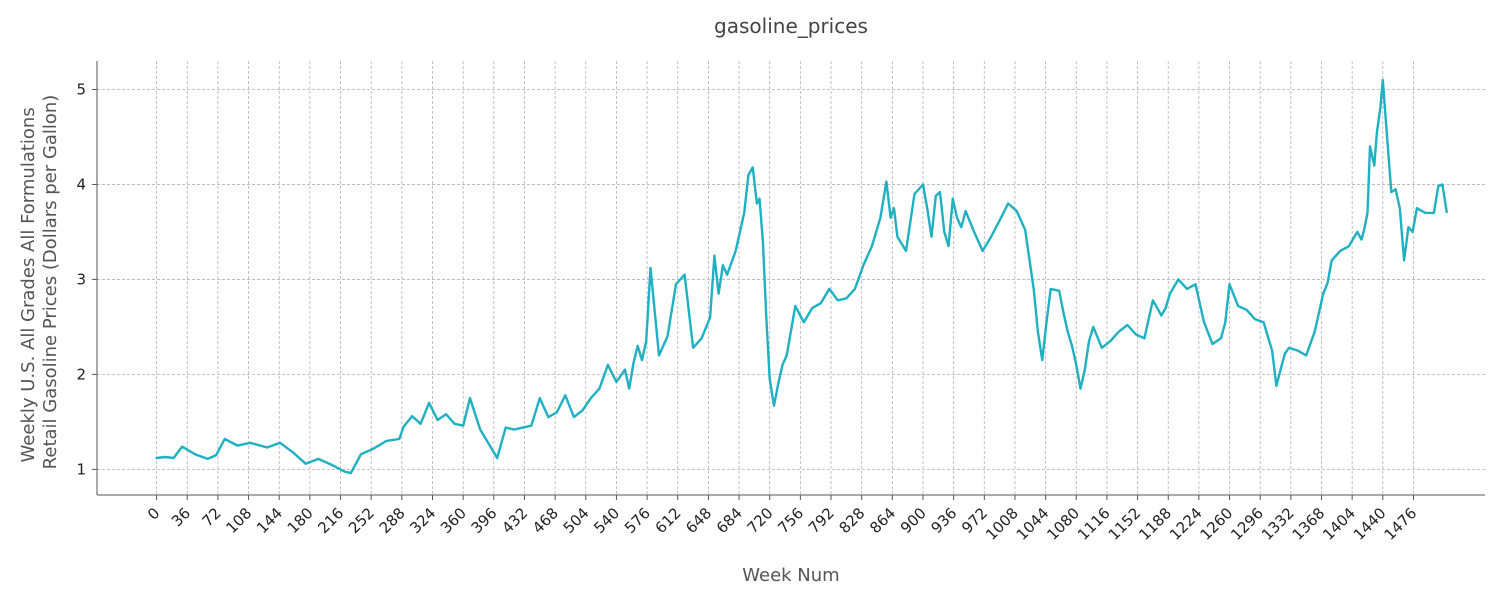  Describe the element at coordinates (1094, 524) in the screenshot. I see `x-tick-label: 1116` at that location.